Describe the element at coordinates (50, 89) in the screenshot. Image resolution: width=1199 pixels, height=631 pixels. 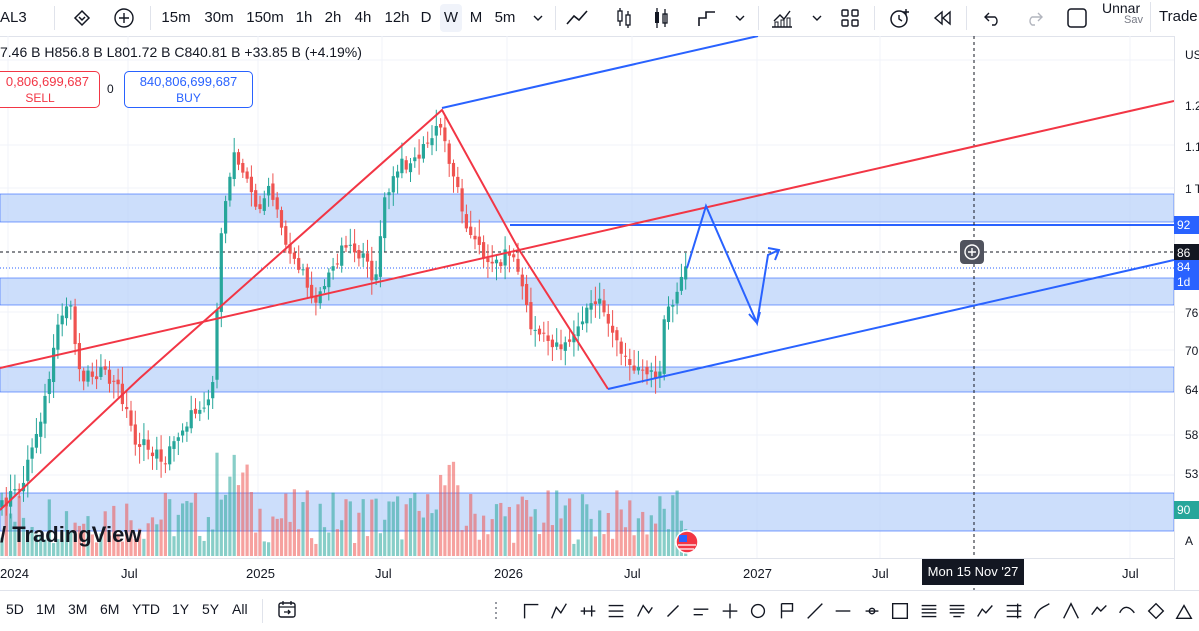
I see `sell-button: 0,806,699,687 SELL` at that location.